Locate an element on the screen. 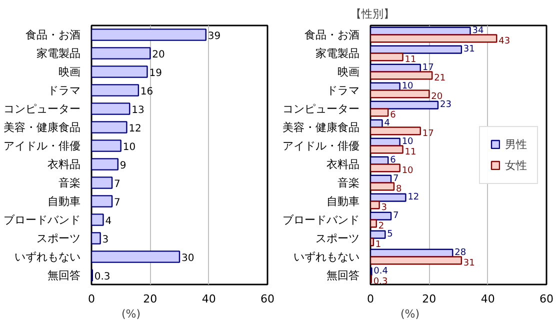  data-label: 43 is located at coordinates (504, 41).